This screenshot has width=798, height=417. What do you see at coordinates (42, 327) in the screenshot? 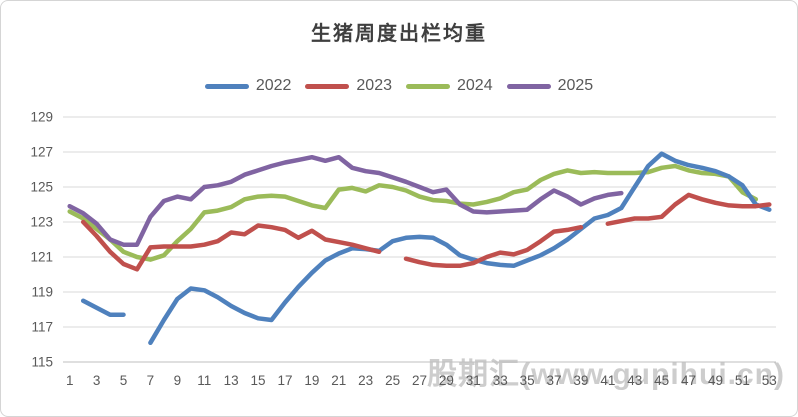
I see `y-axis-tick-label: 117` at bounding box center [42, 327].